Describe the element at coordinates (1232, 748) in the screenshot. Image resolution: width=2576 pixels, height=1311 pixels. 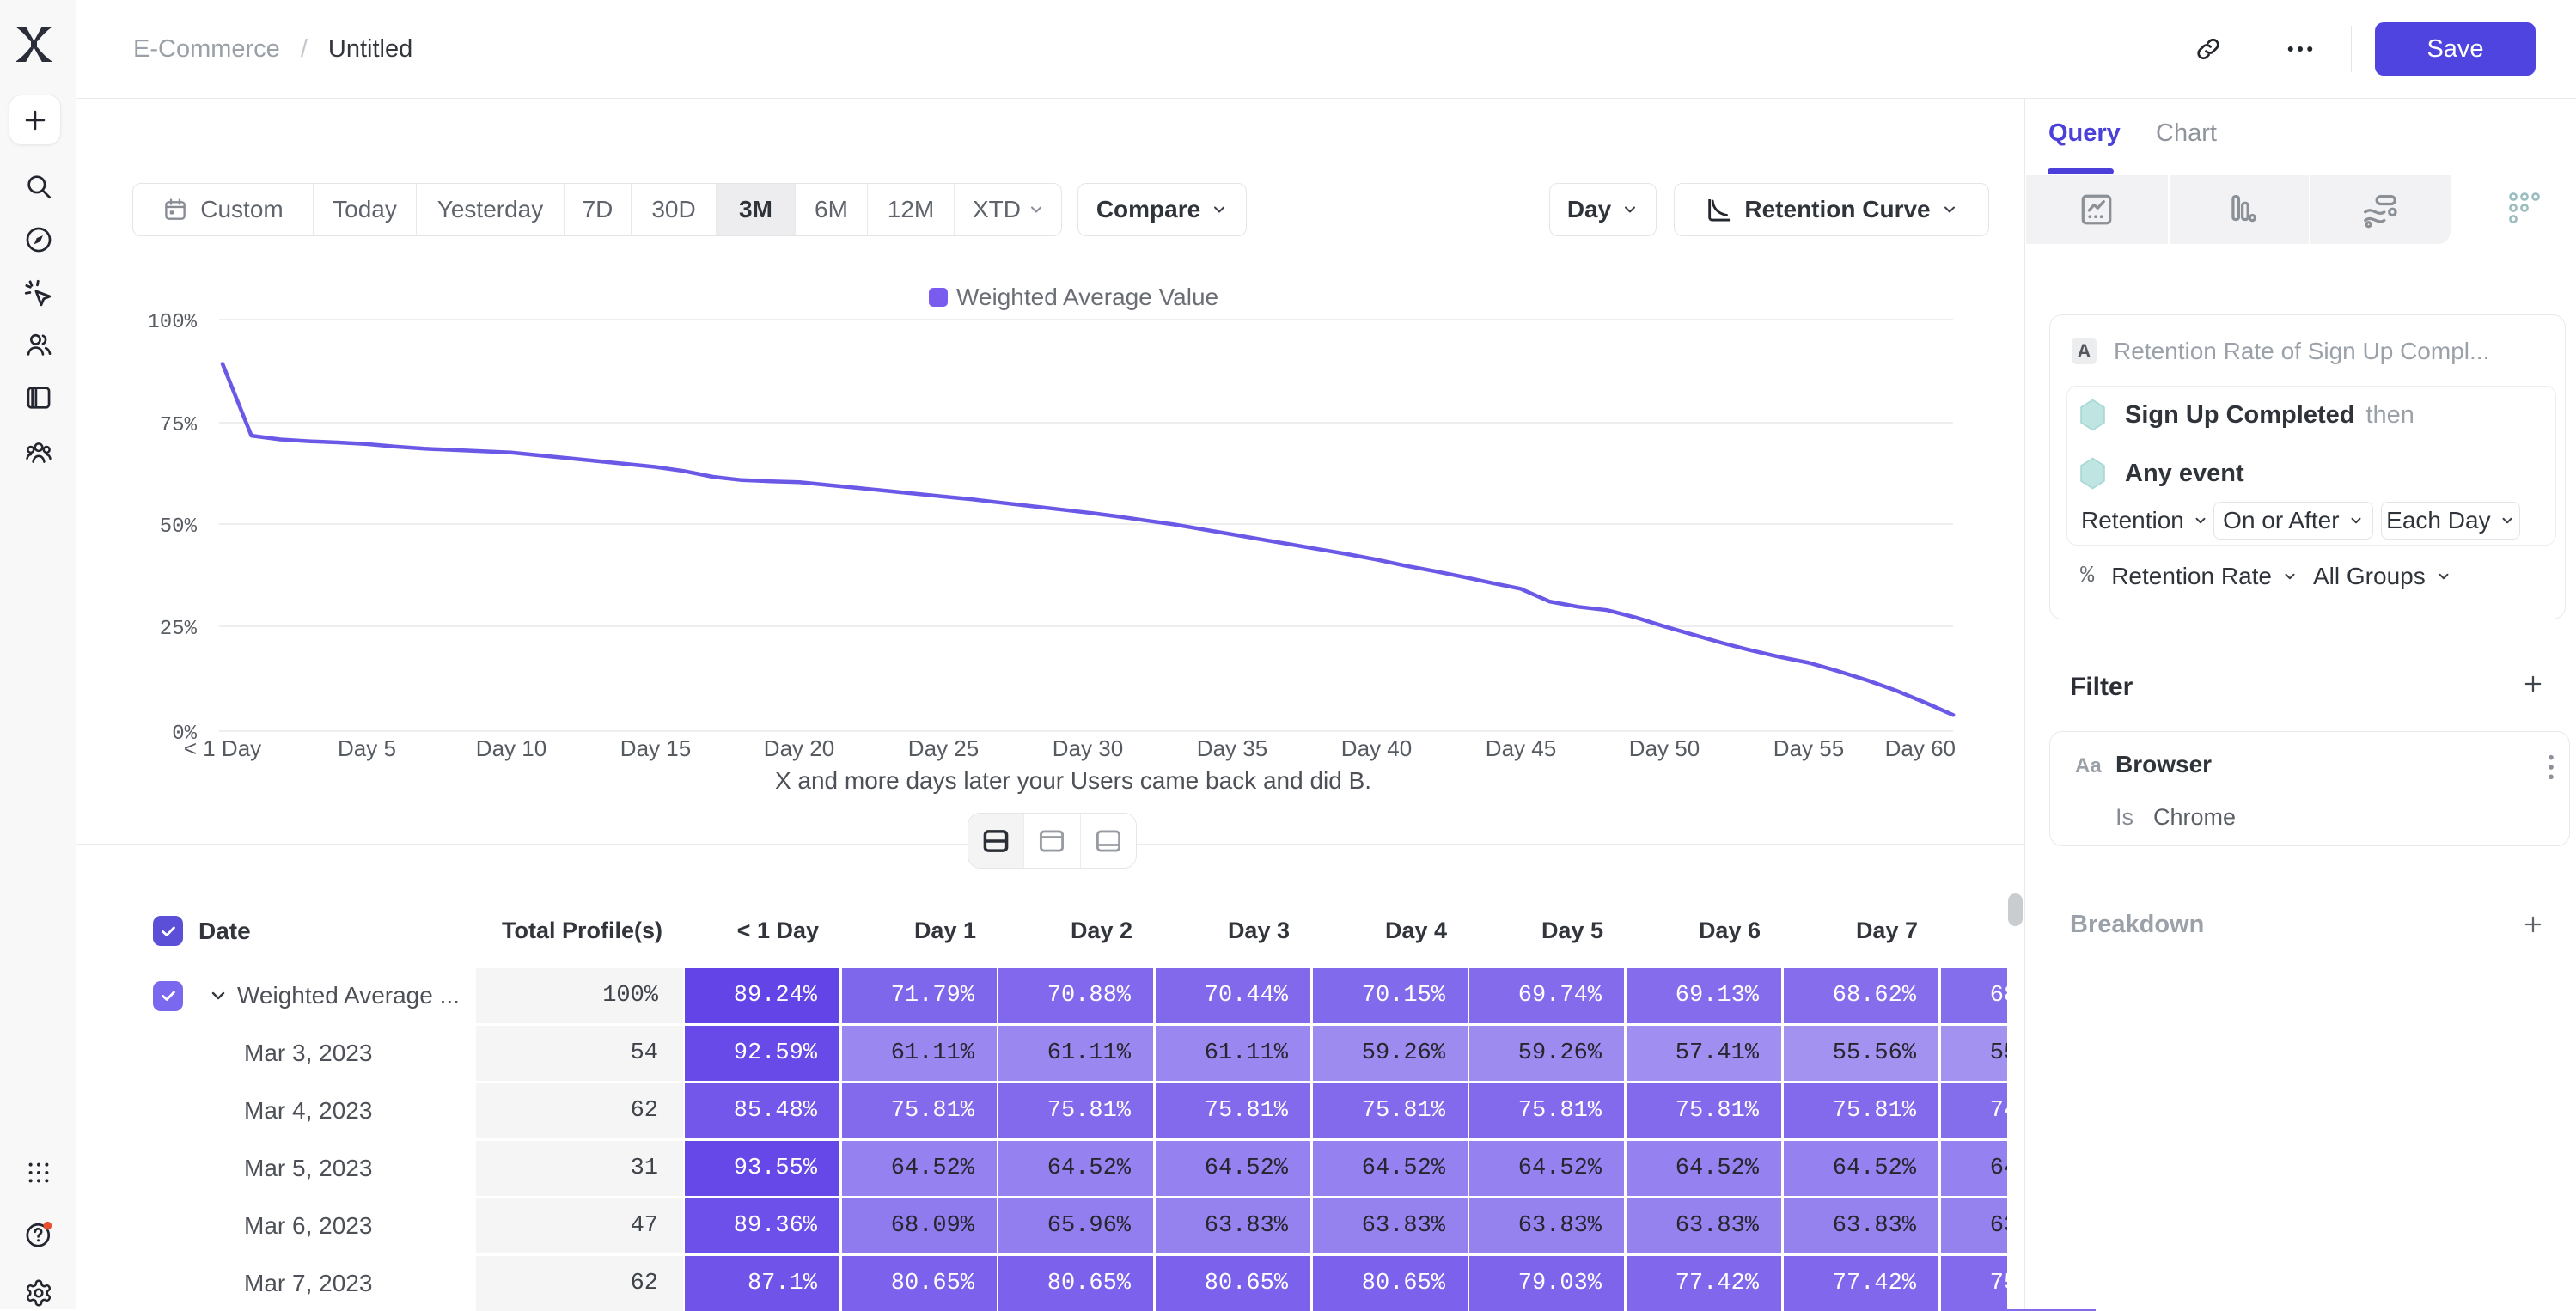
I see `svg-text: Day 35` at that location.